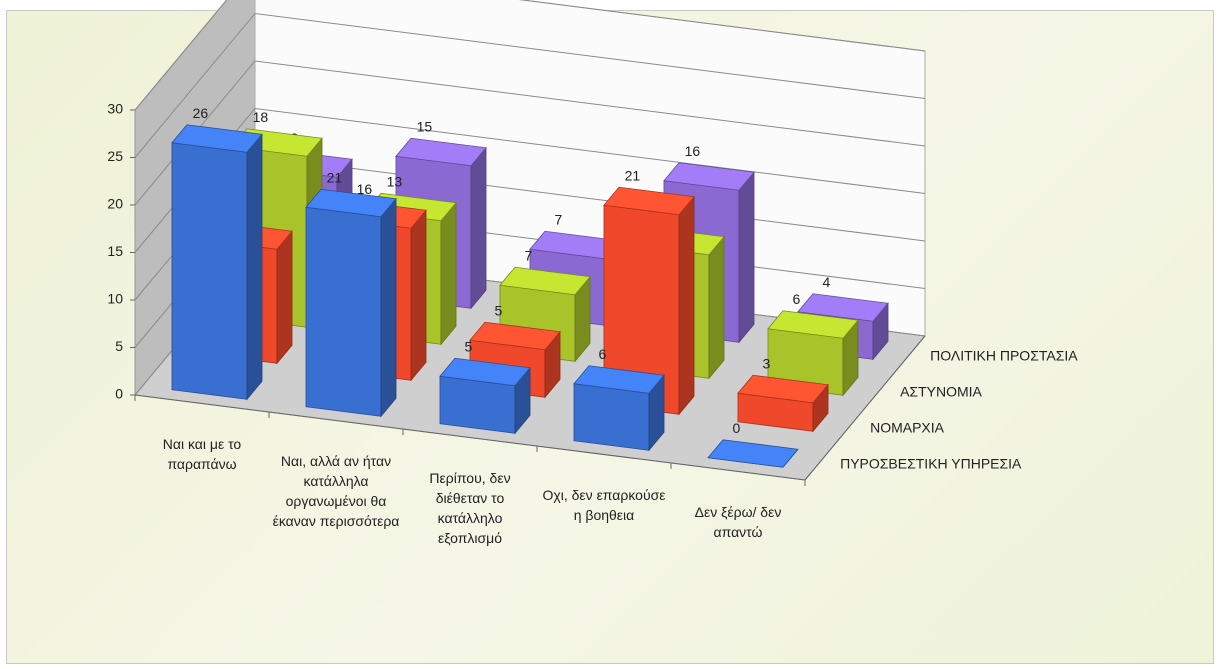  I want to click on x-tick-label: Ναι και με το παραπάνω, so click(202, 453).